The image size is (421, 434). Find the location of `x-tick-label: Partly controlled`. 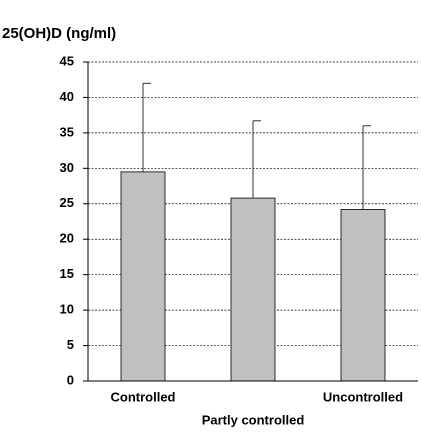

x-tick-label: Partly controlled is located at coordinates (253, 419).